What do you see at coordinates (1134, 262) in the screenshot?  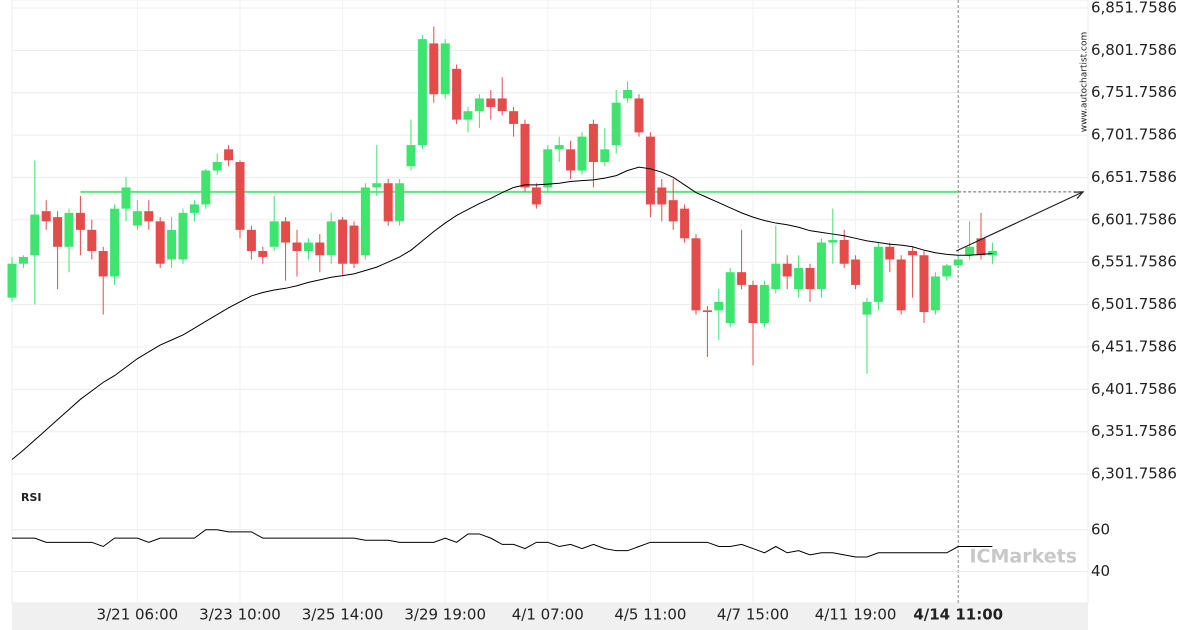 I see `y-tick-label: 6,551.7586` at bounding box center [1134, 262].